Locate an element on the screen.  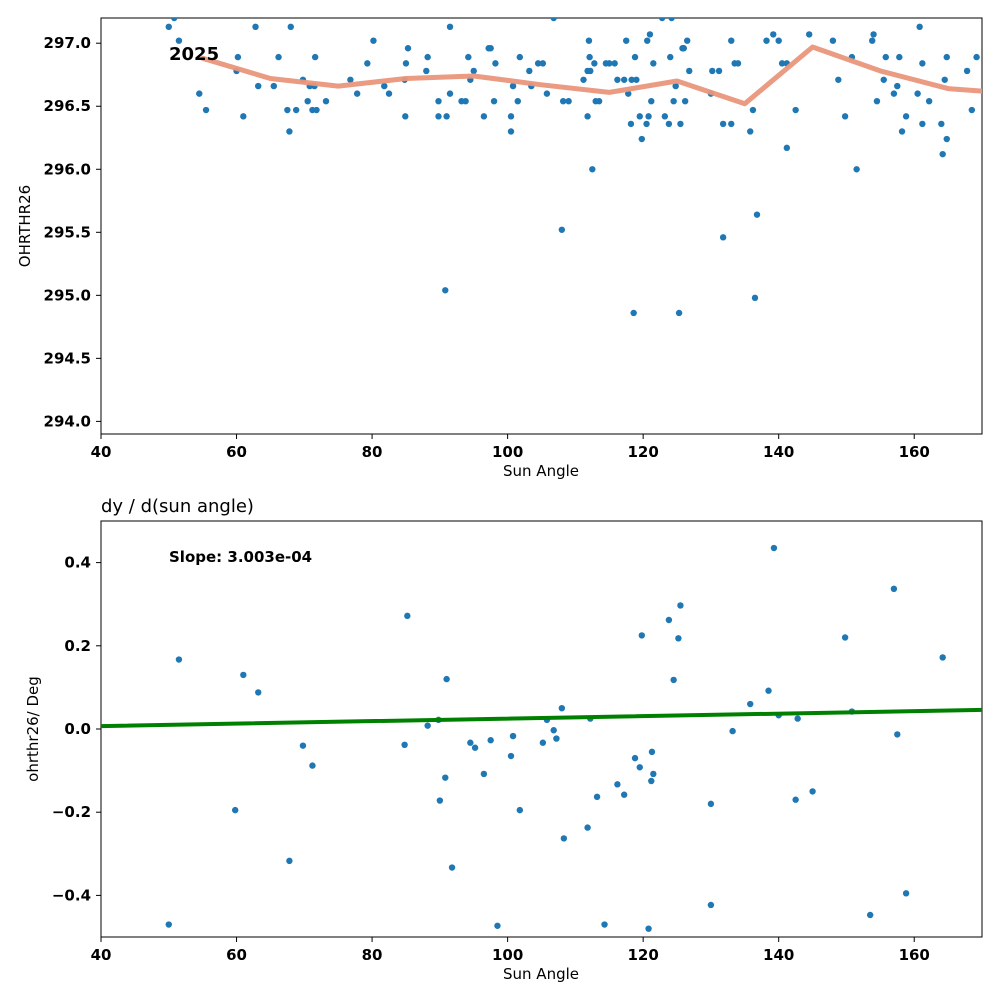
top-x-tick-label: 100 is located at coordinates (507, 452).